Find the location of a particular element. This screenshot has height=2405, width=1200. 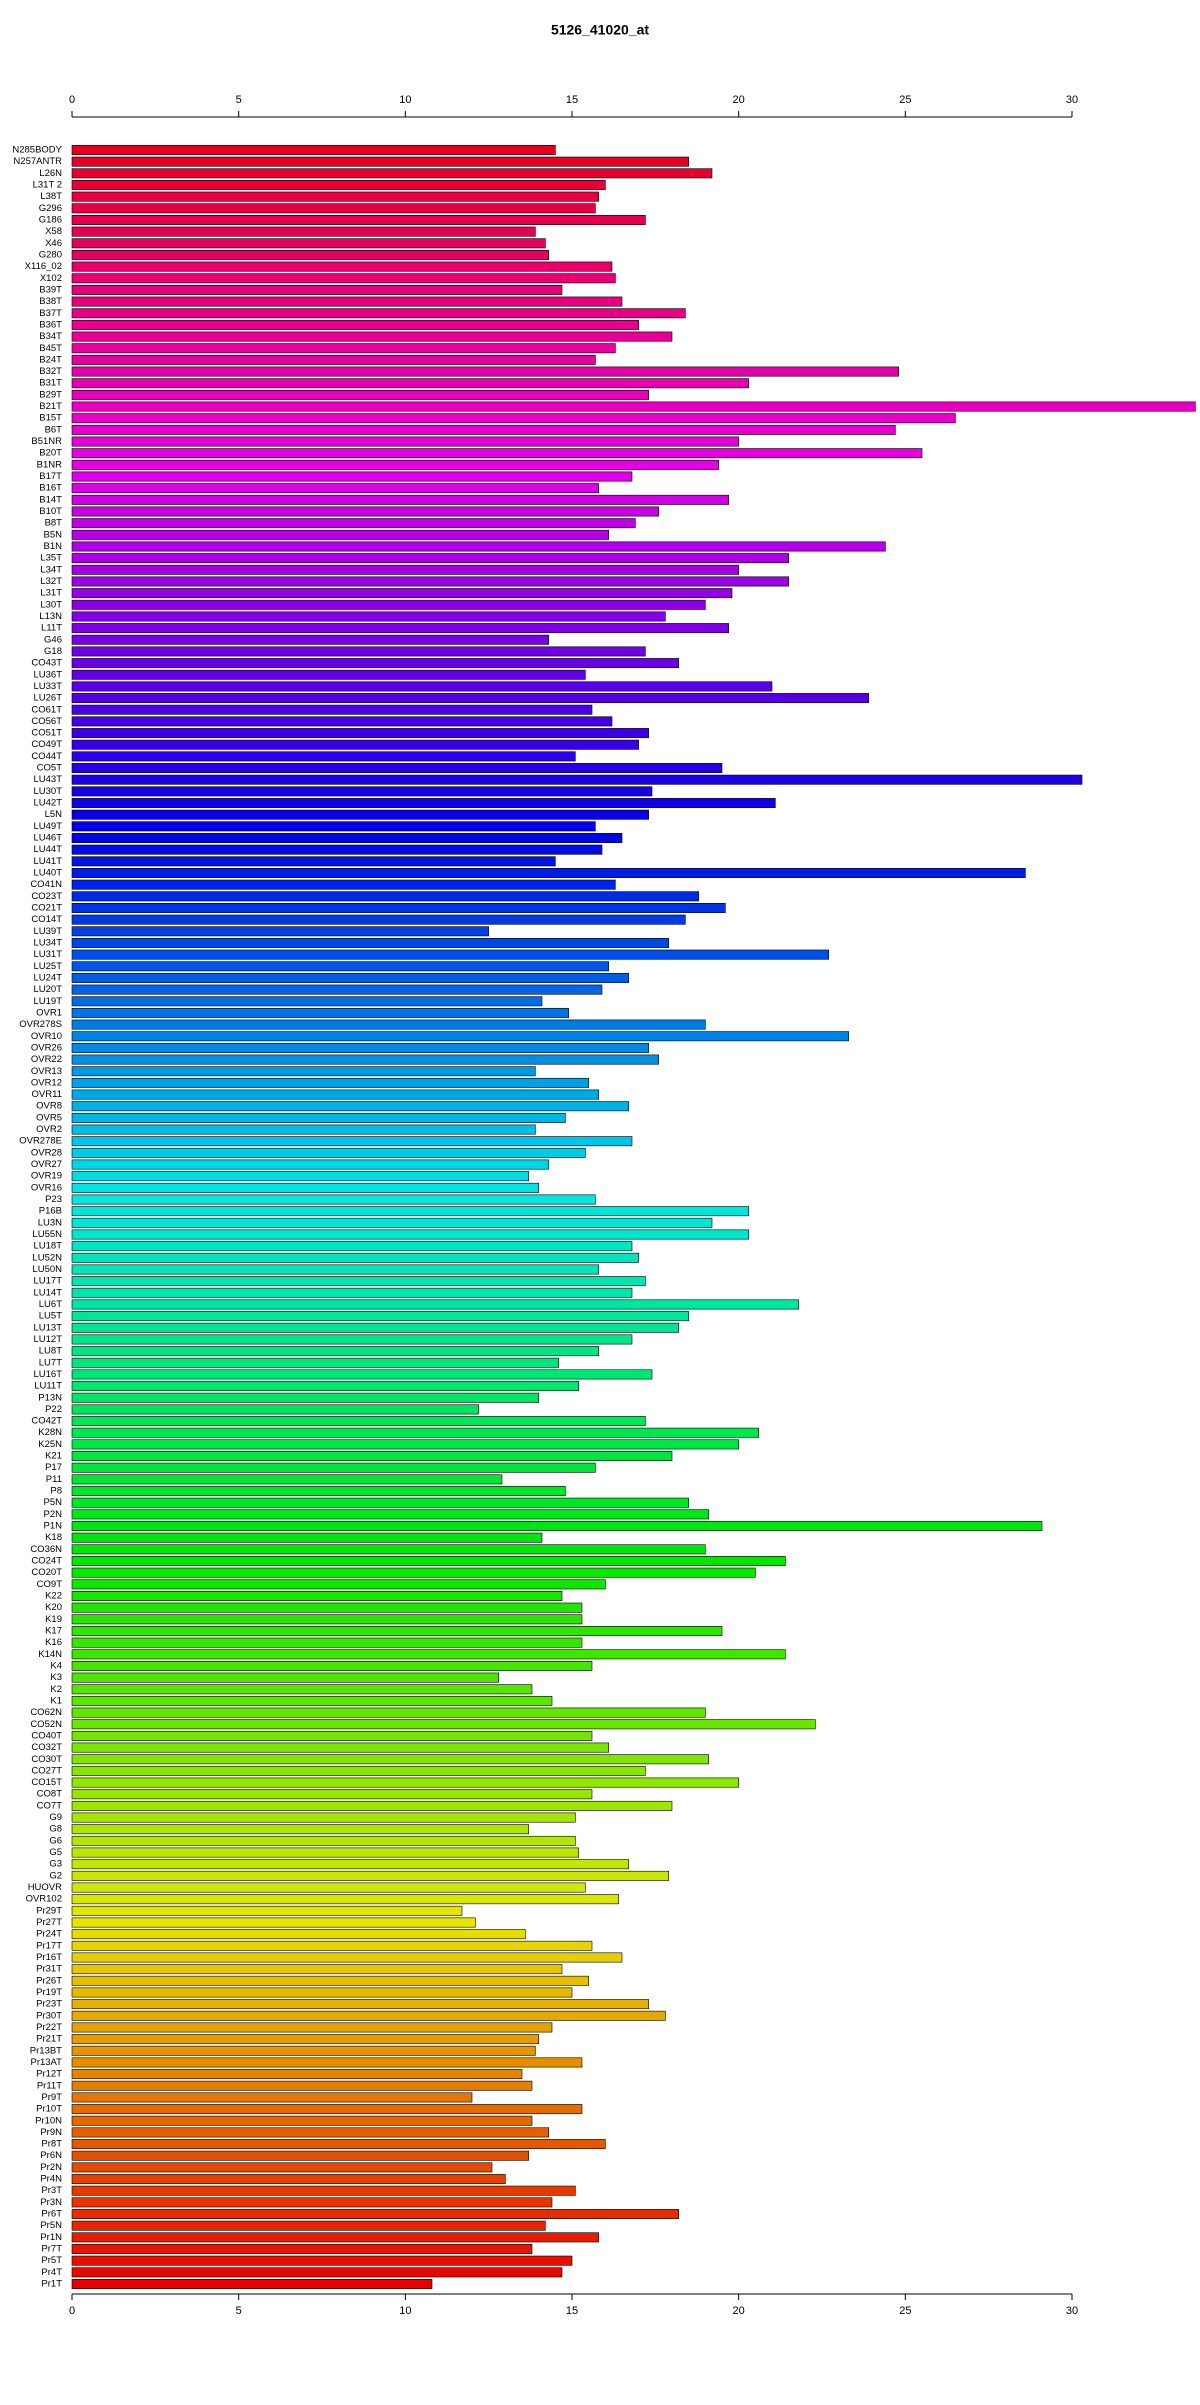

y-tick-label: HUOVR is located at coordinates (45, 1887).